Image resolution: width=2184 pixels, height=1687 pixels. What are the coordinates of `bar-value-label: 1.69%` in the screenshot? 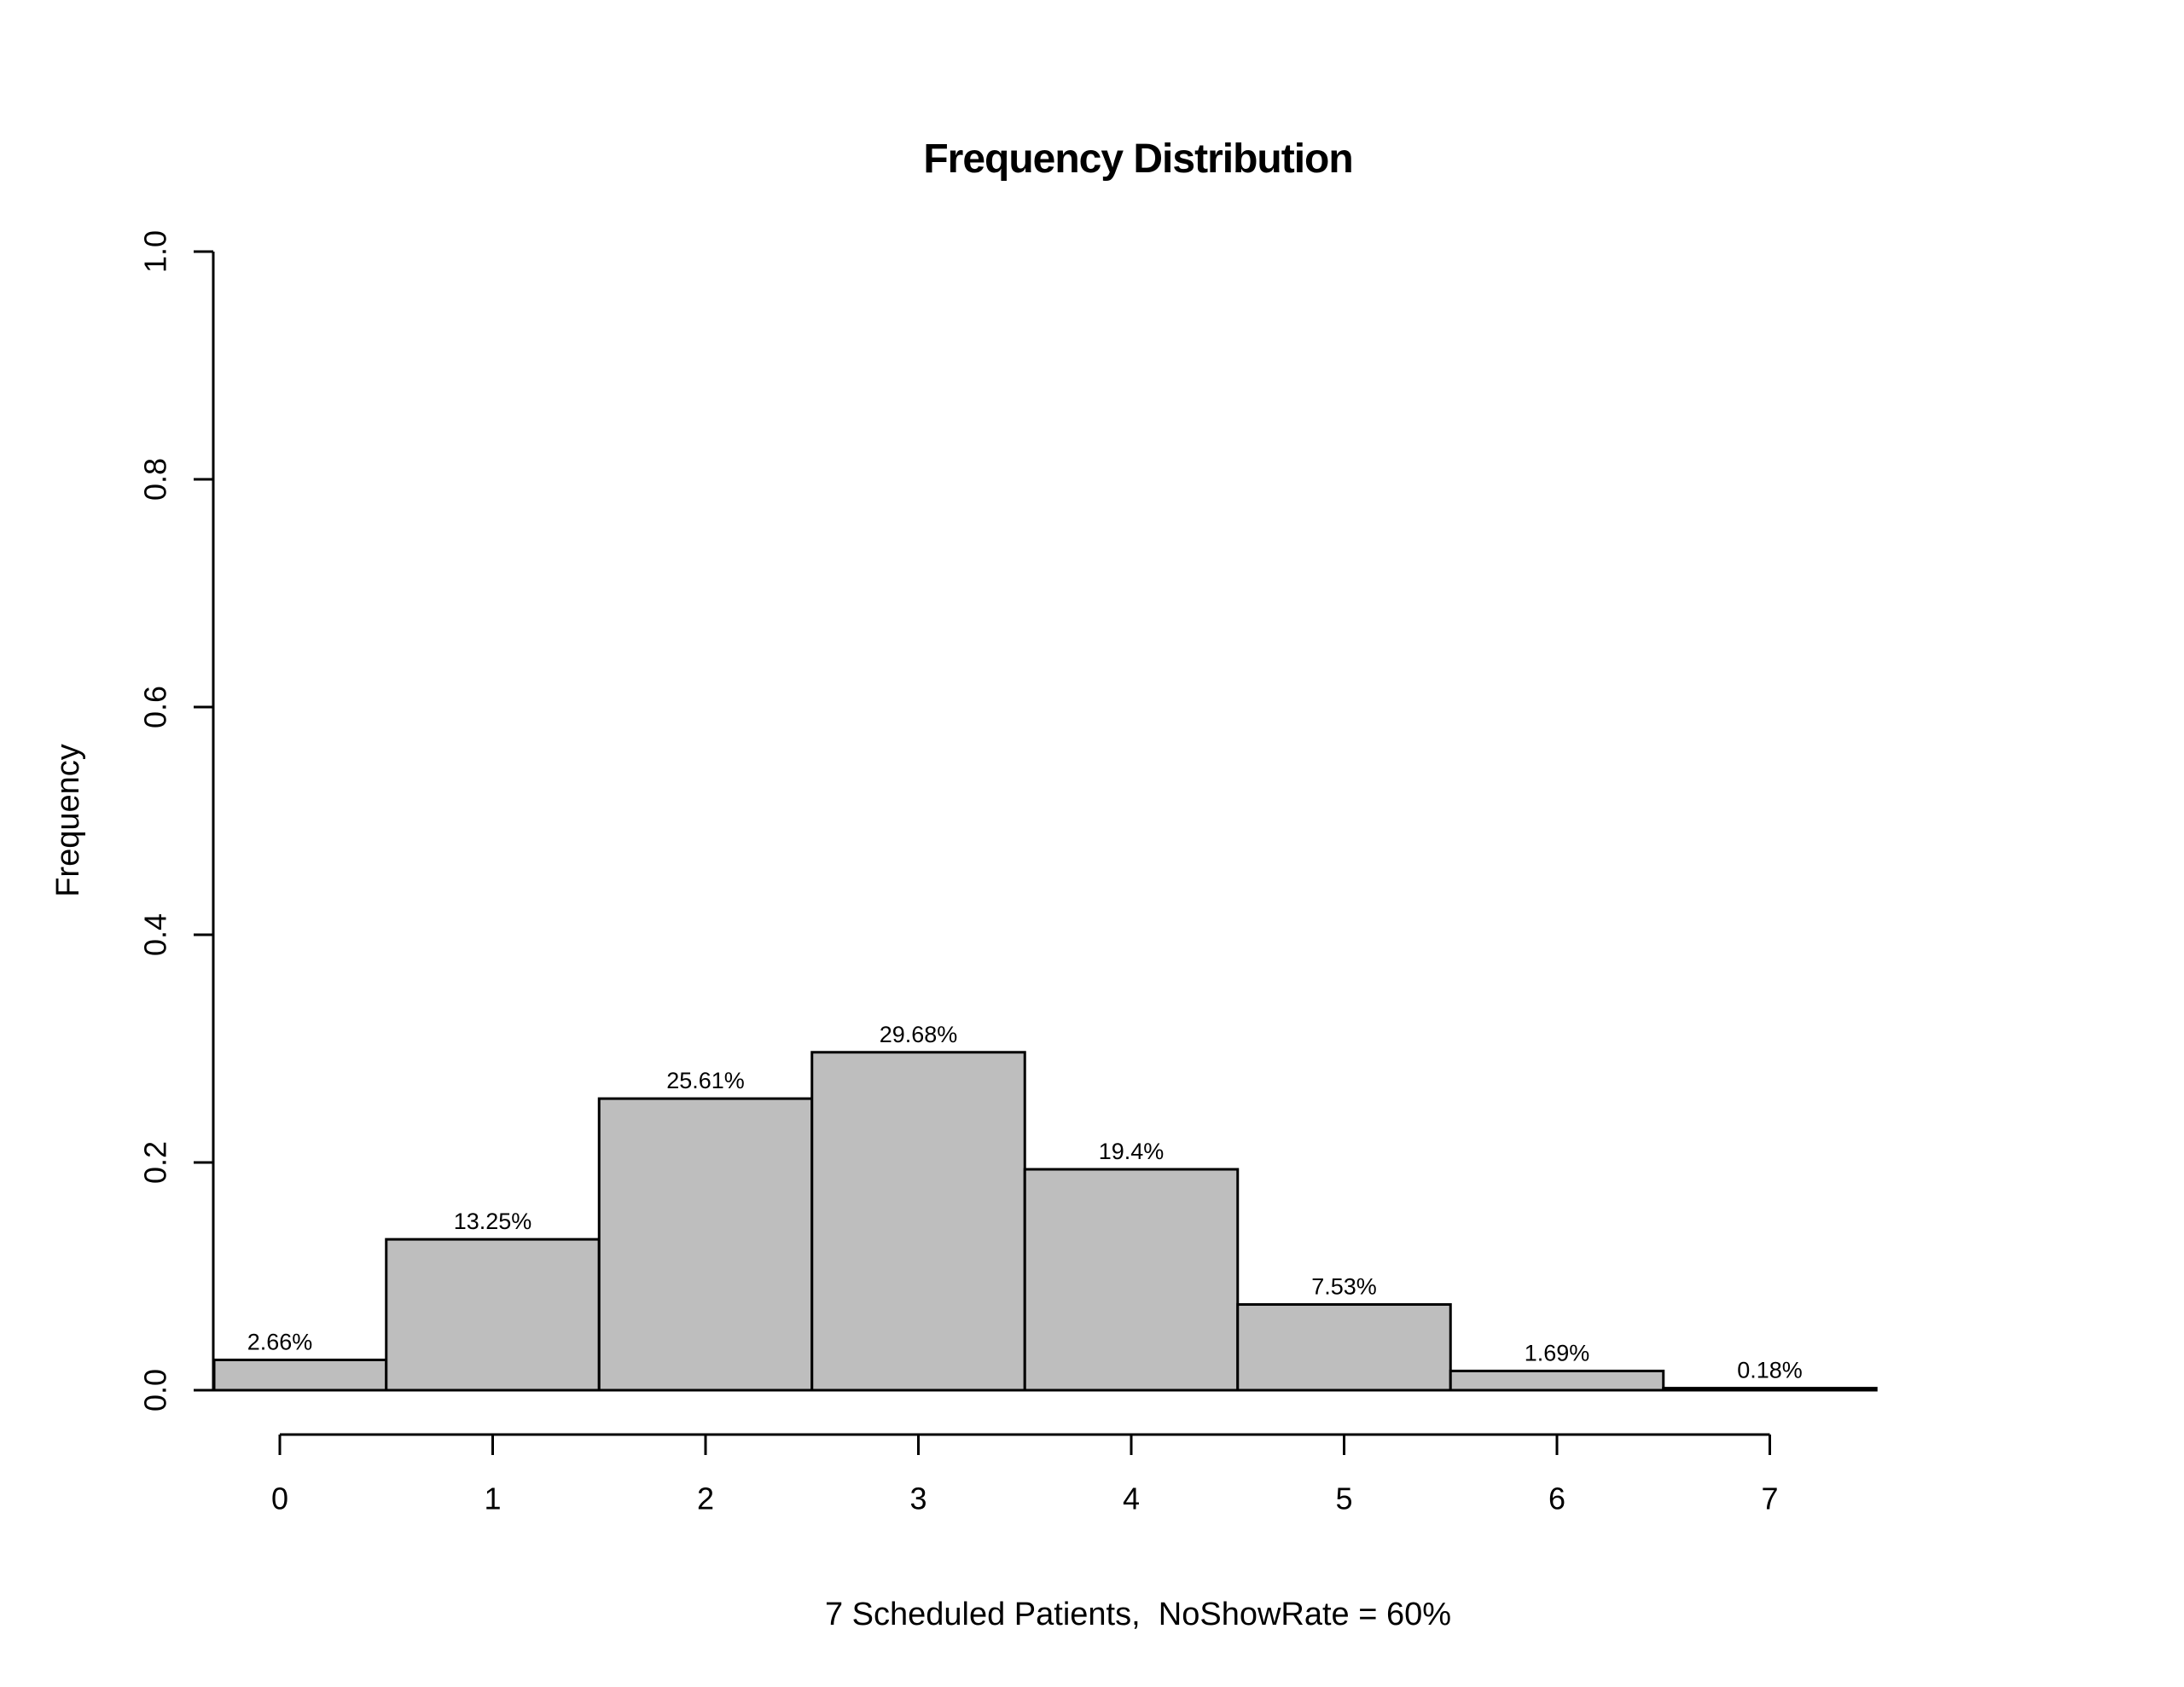 It's located at (1557, 1353).